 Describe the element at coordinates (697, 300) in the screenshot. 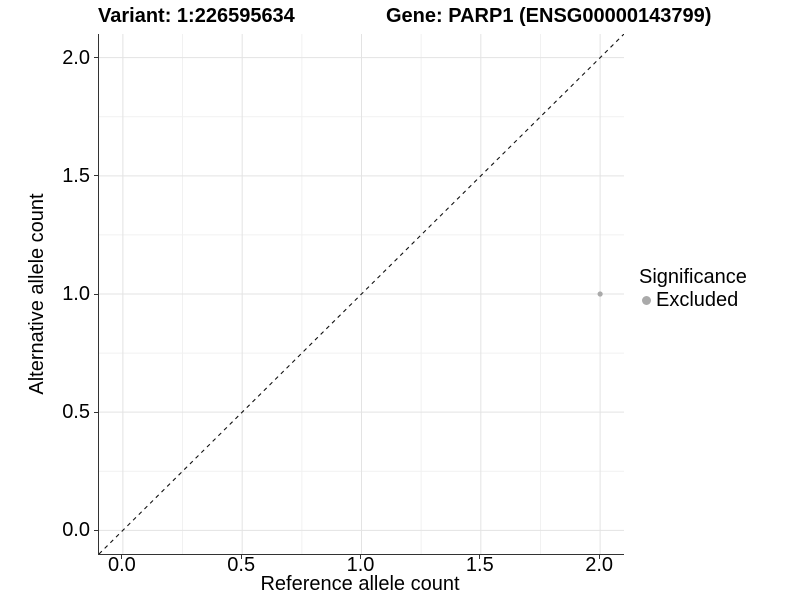

I see `legend-item-label: Excluded` at that location.